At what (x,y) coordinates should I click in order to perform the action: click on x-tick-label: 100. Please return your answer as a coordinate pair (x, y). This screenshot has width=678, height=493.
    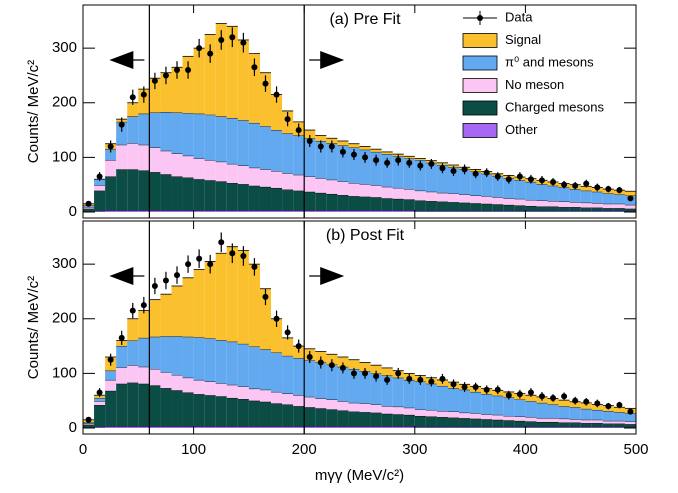
    Looking at the image, I should click on (193, 449).